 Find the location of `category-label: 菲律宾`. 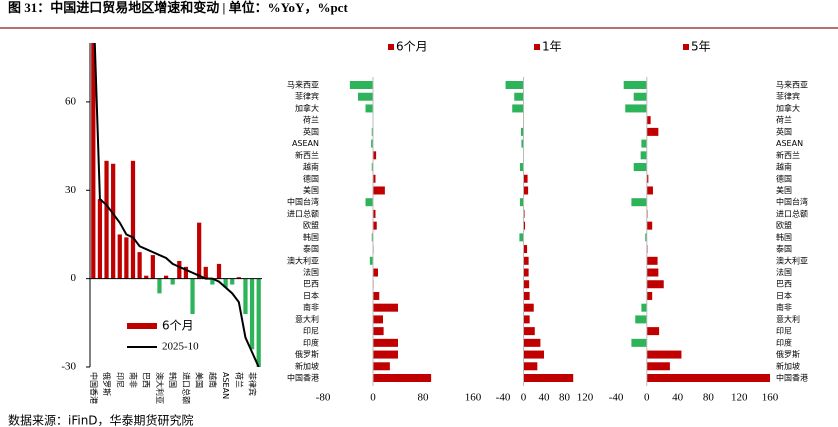

category-label: 菲律宾 is located at coordinates (307, 96).